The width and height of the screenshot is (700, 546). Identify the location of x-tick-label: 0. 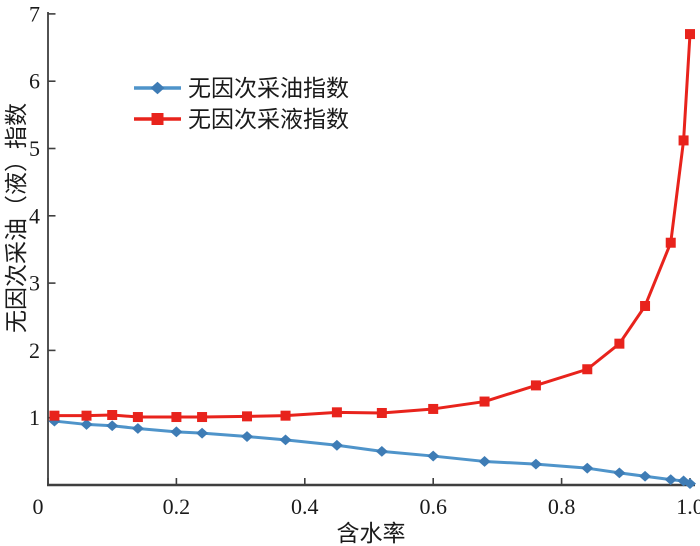
(38, 506).